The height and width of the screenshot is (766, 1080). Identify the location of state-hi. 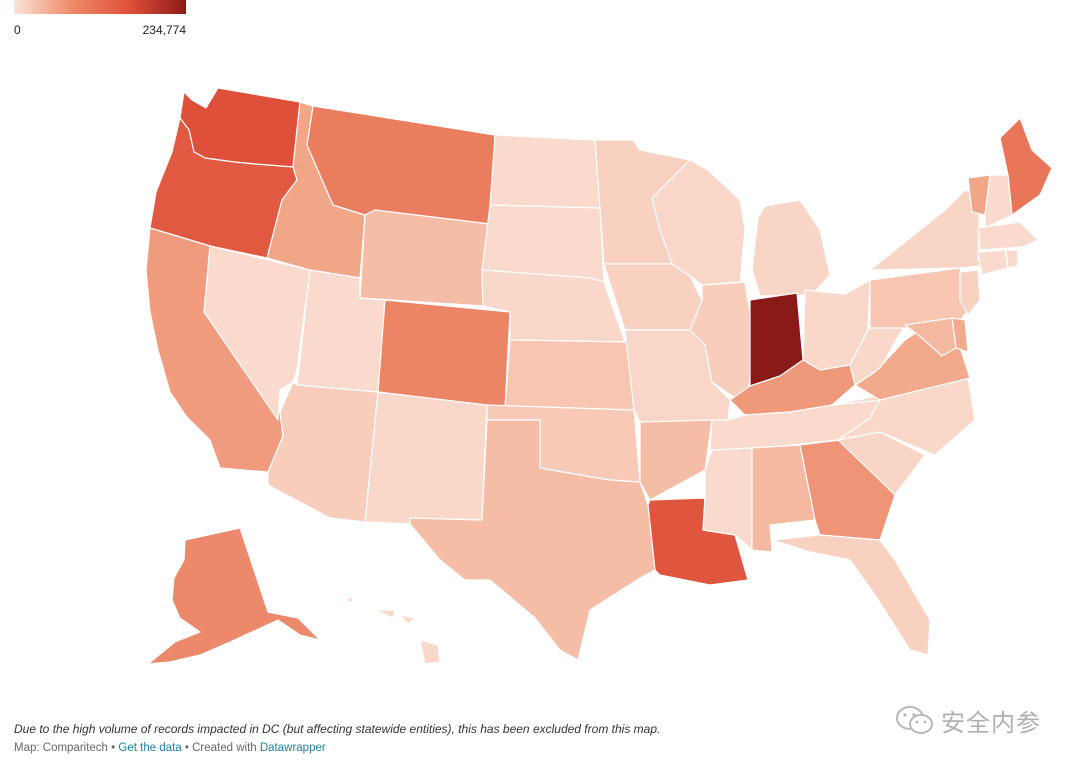
(392, 630).